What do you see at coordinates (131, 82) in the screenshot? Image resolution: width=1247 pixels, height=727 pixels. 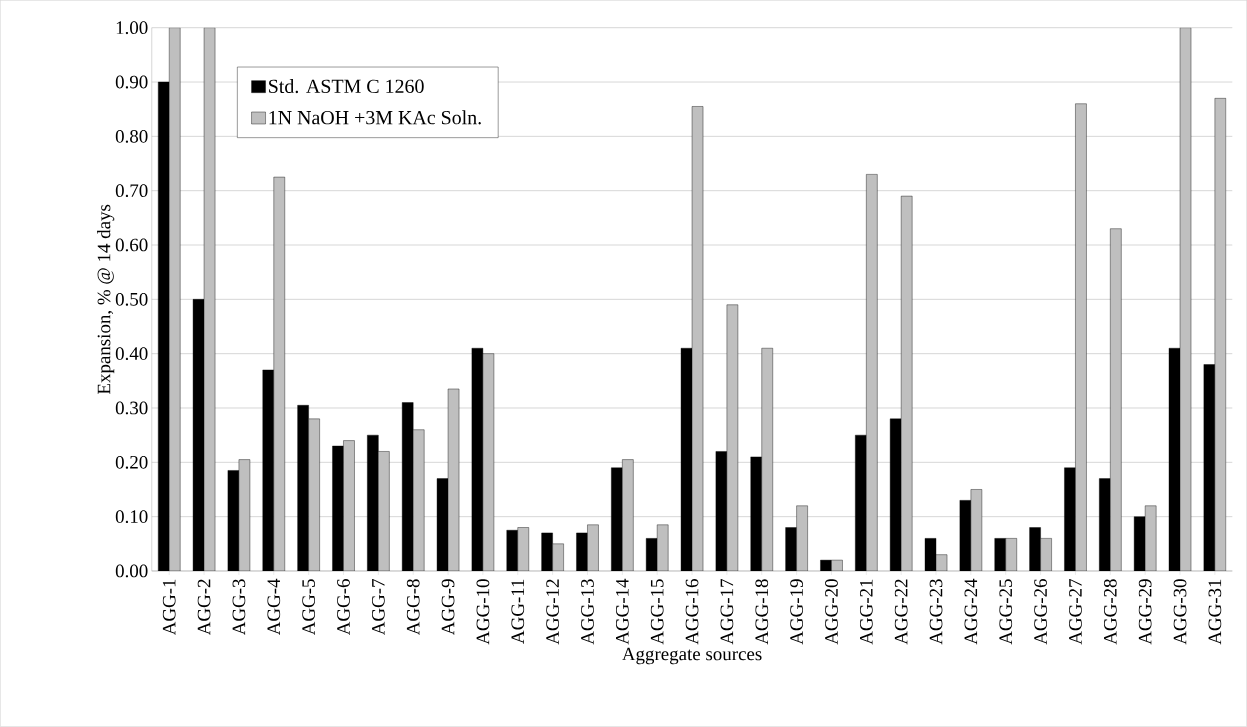 I see `y-tick-label: 0.90` at bounding box center [131, 82].